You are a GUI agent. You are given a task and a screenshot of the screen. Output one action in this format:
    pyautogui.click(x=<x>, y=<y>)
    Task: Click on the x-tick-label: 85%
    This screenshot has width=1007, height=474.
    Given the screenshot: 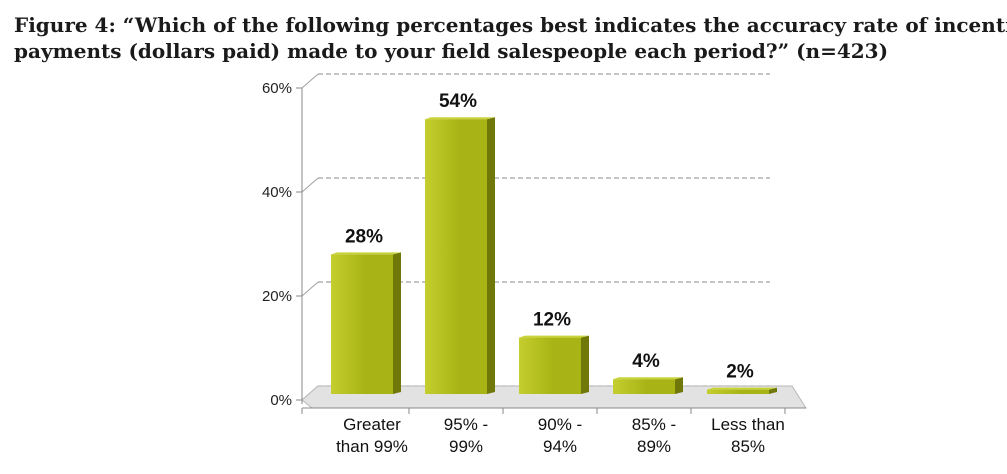 What is the action you would take?
    pyautogui.click(x=748, y=446)
    